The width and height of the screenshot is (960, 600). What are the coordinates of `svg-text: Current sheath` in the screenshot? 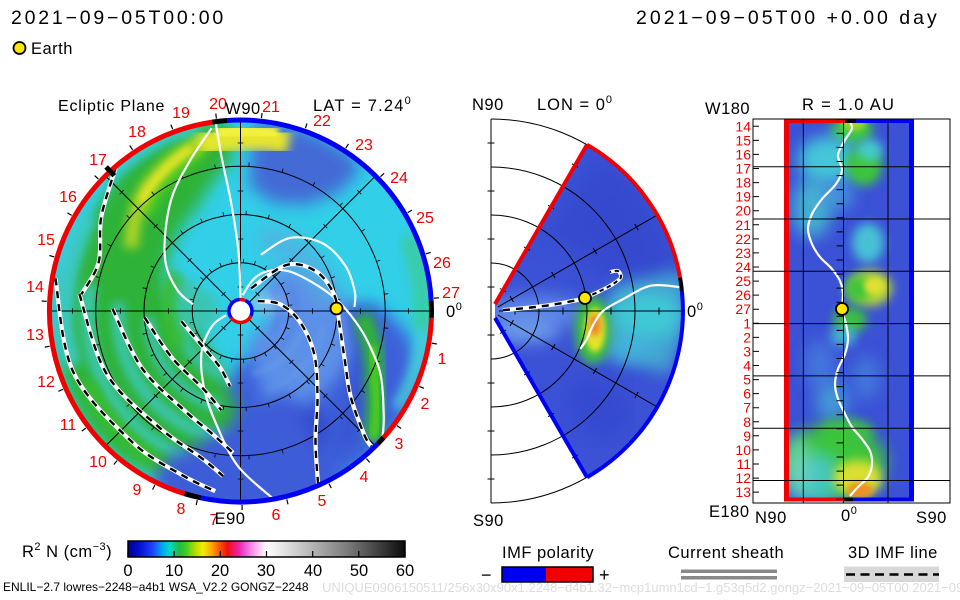 It's located at (726, 553).